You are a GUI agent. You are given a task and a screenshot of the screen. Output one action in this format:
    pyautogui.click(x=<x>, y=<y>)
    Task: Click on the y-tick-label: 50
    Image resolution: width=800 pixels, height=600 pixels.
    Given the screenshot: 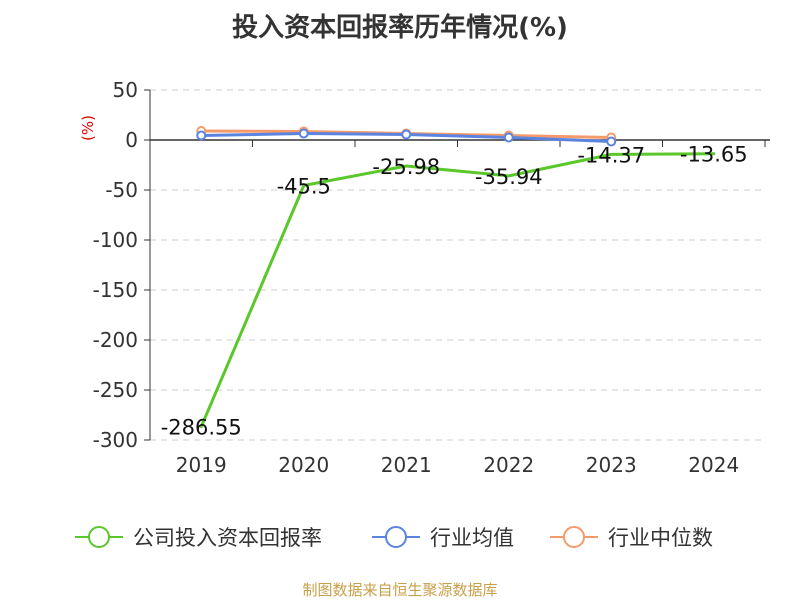 What is the action you would take?
    pyautogui.click(x=125, y=90)
    